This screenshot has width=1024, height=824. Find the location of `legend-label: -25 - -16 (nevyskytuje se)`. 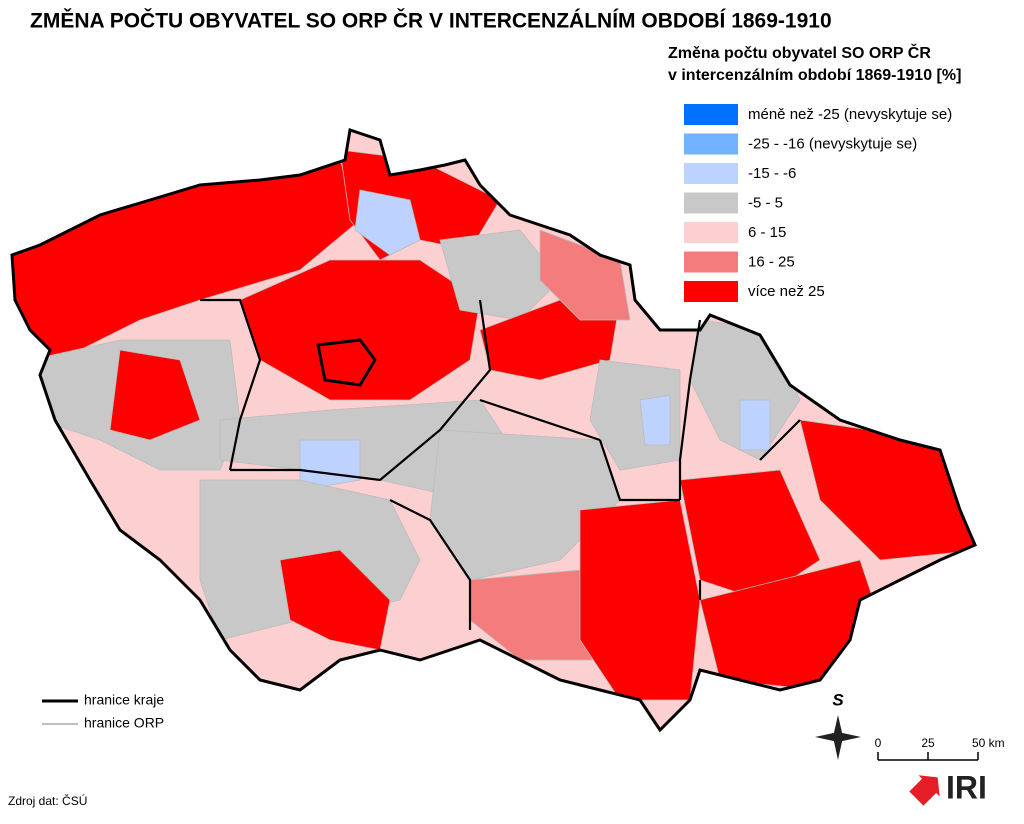

legend-label: -25 - -16 (nevyskytuje se) is located at coordinates (832, 143).